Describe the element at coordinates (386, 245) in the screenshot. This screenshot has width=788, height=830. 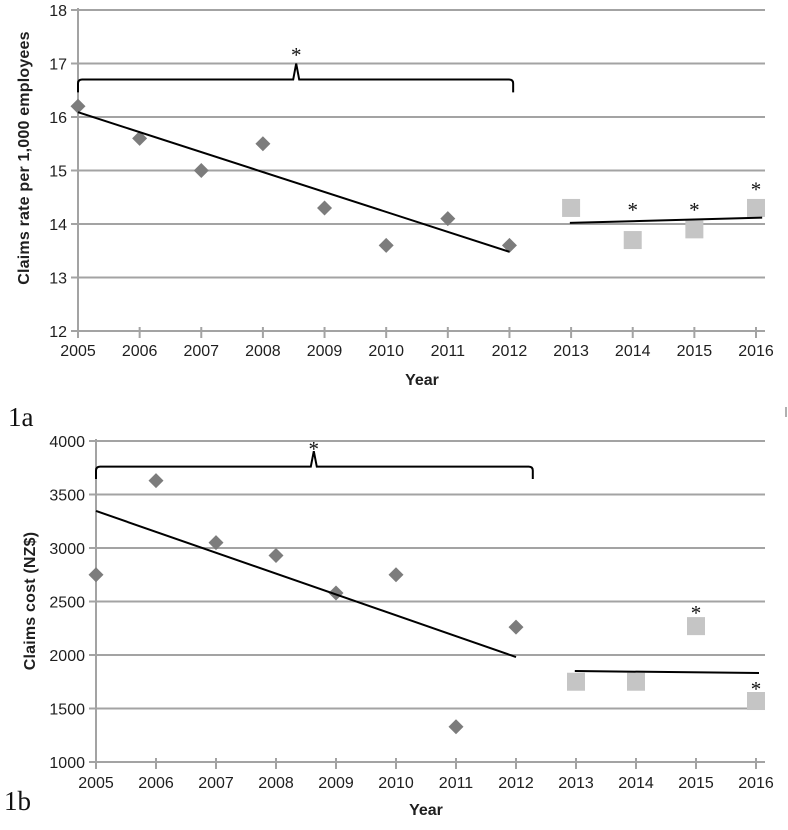
I see `point-claims-rate-2005-2012-2010` at that location.